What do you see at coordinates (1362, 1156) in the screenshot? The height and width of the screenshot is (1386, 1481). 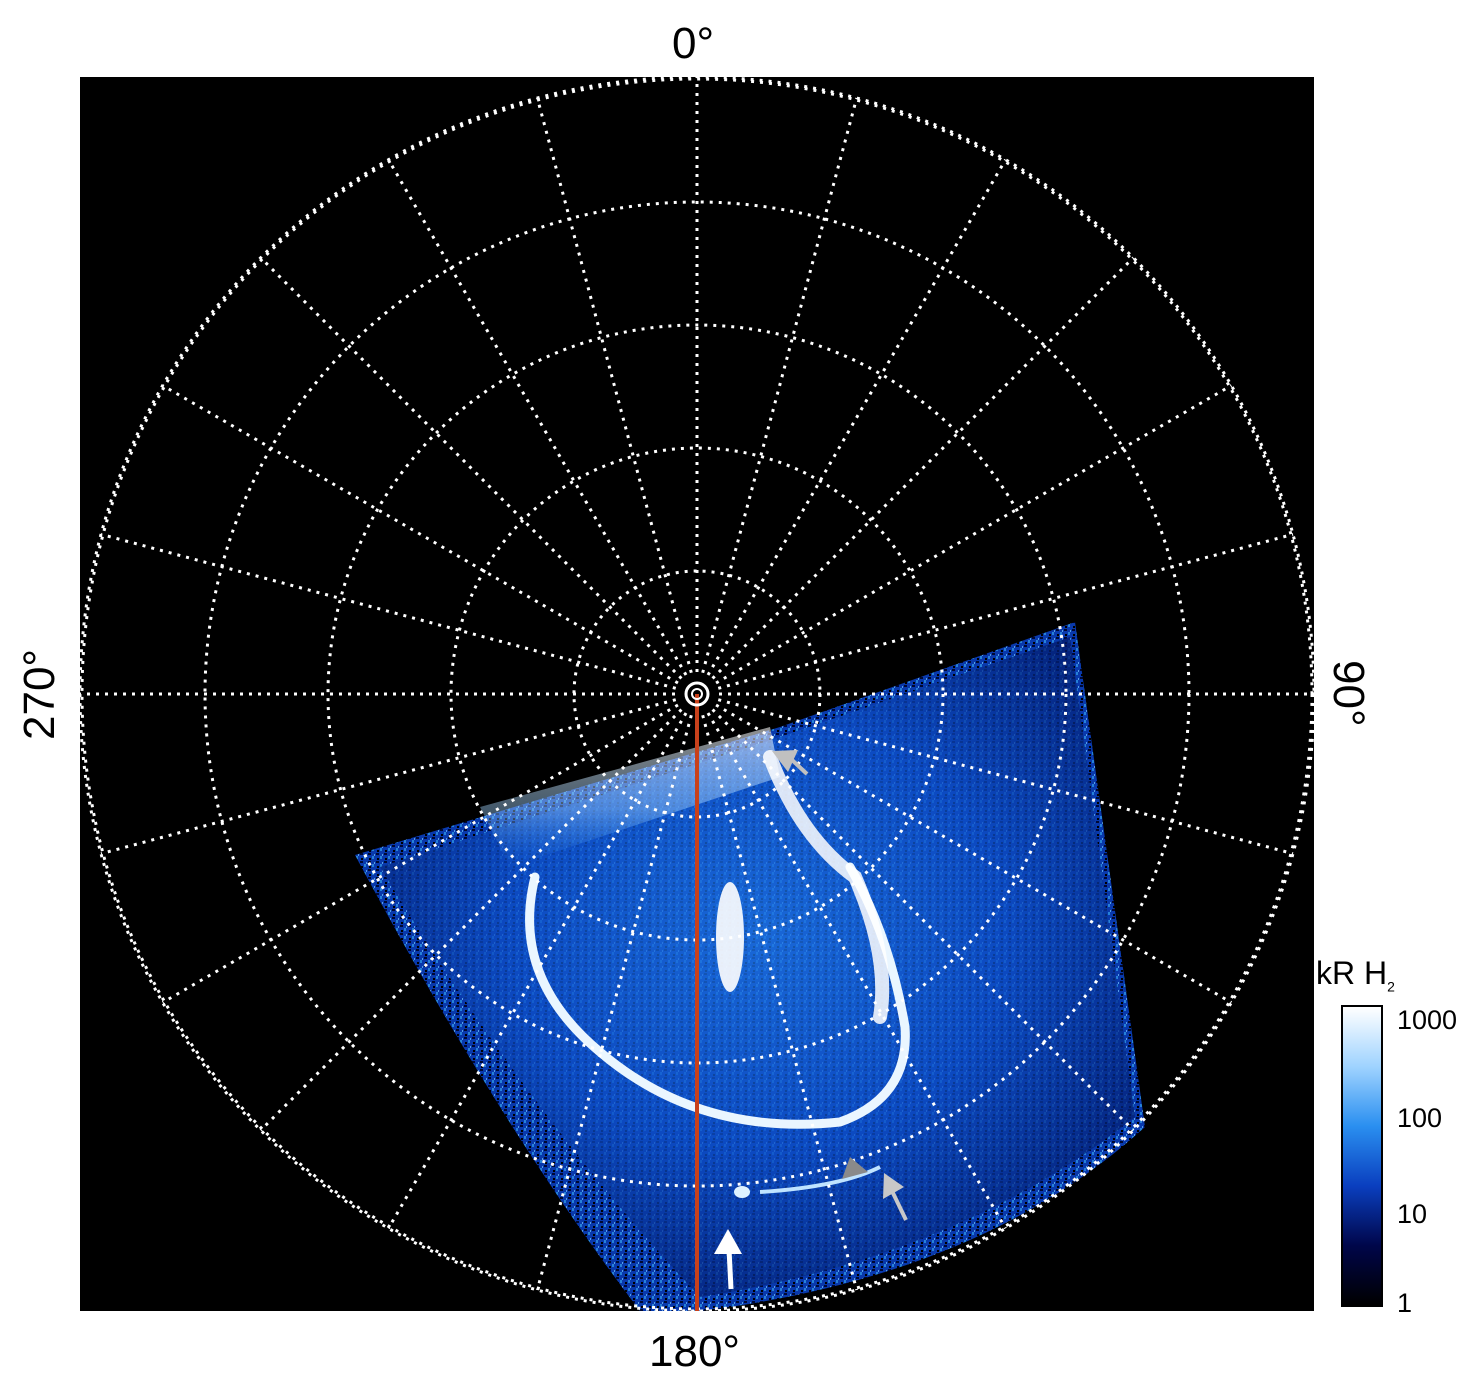 I see `colorbar` at bounding box center [1362, 1156].